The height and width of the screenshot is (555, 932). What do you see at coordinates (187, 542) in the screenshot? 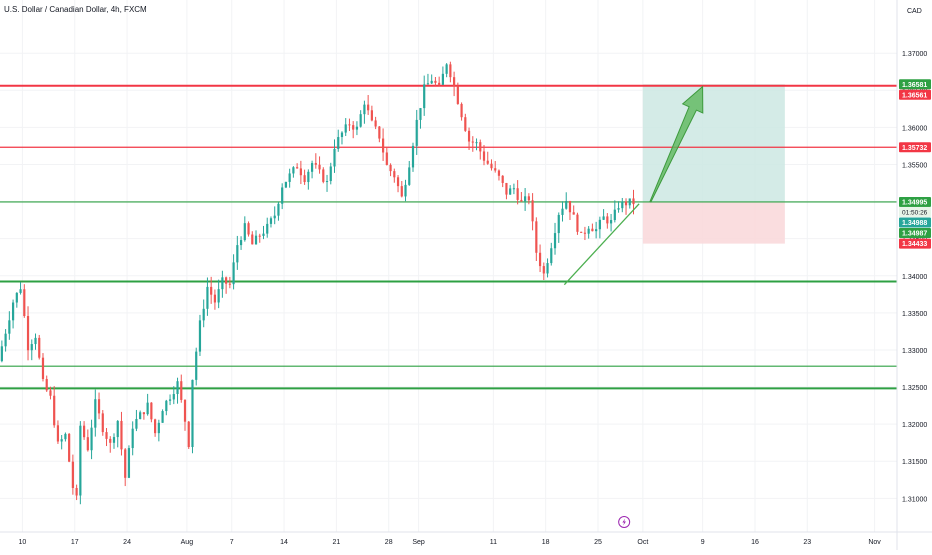
I see `x-tick-label: Aug` at bounding box center [187, 542].